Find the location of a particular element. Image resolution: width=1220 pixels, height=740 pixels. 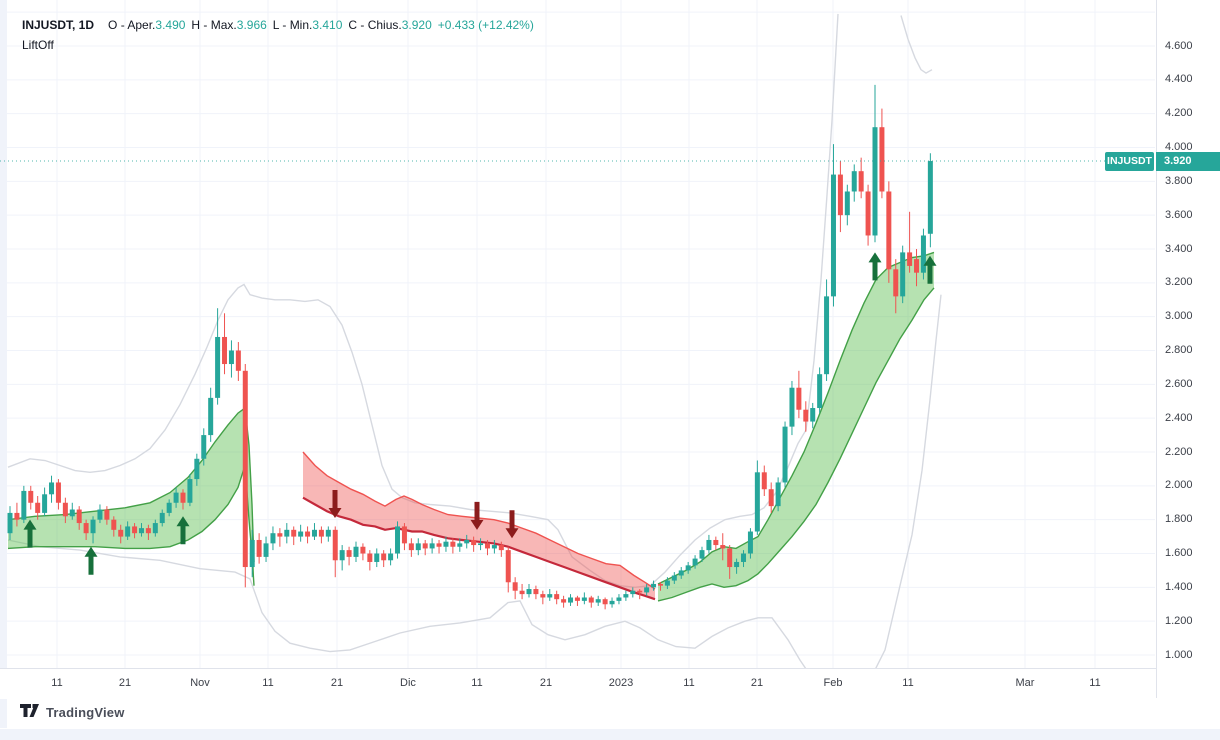

price-tick-label: 4.000 is located at coordinates (1179, 147).